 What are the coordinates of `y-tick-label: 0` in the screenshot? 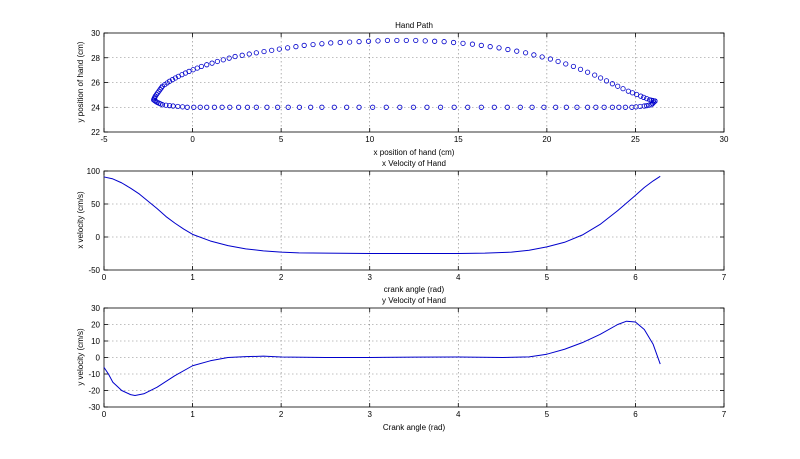 It's located at (98, 237).